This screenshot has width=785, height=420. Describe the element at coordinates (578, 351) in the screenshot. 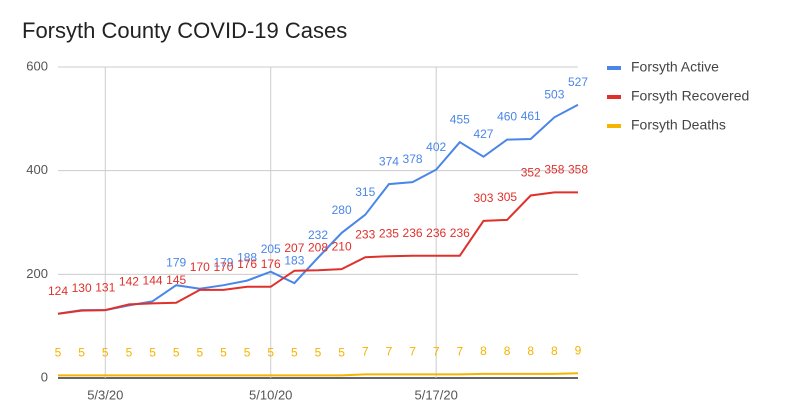

I see `data-label: 9` at that location.